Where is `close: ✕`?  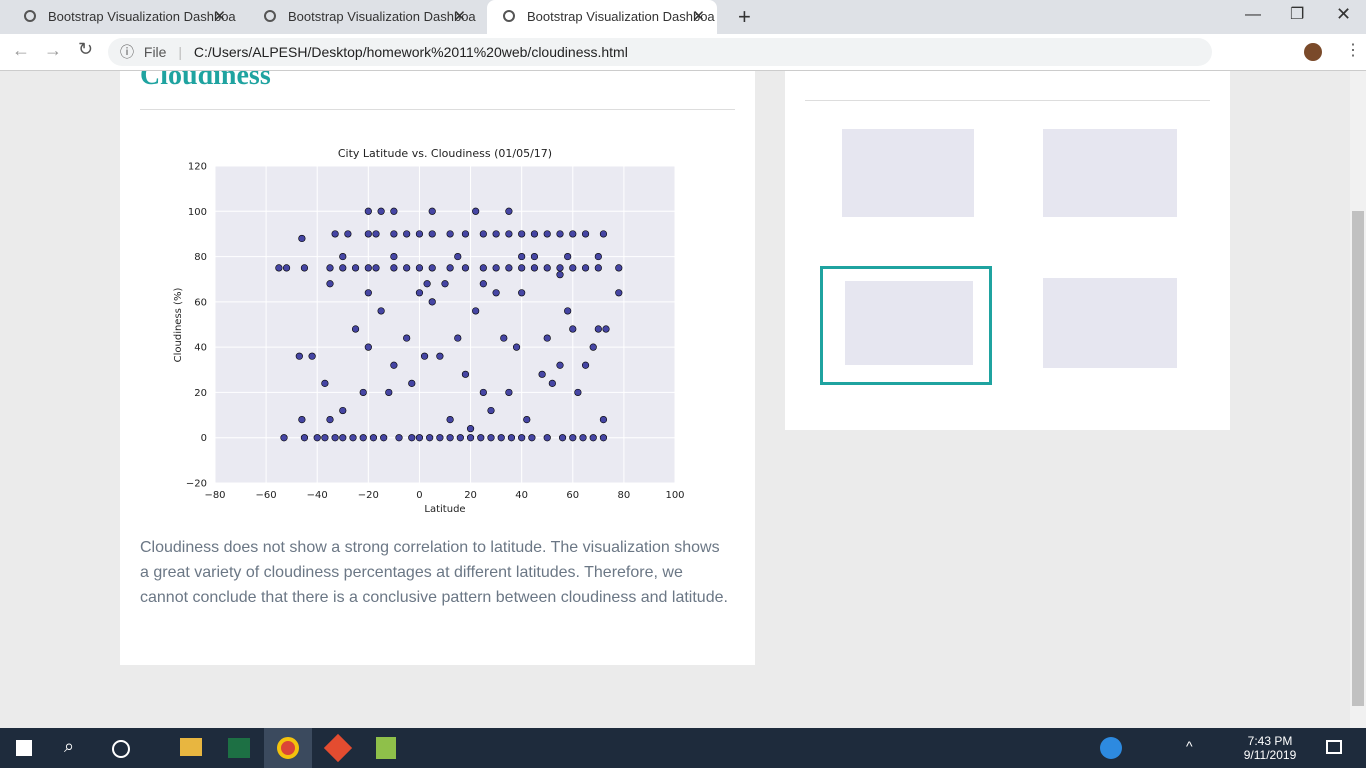 close: ✕ is located at coordinates (1344, 14).